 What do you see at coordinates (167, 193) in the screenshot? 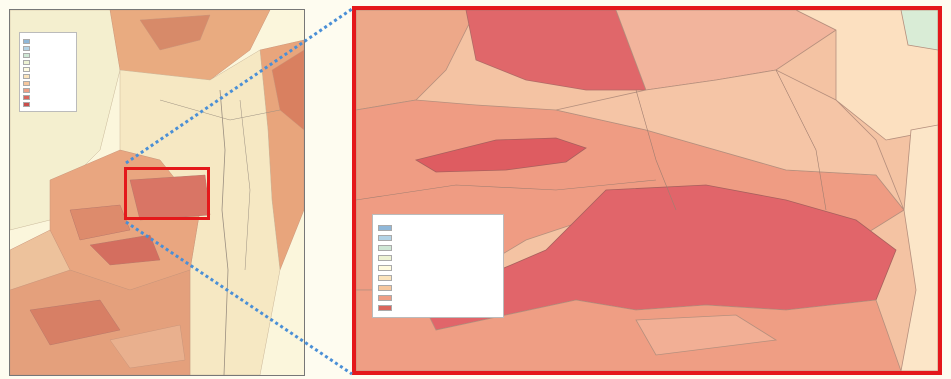
I see `overview-highlight-box` at bounding box center [167, 193].